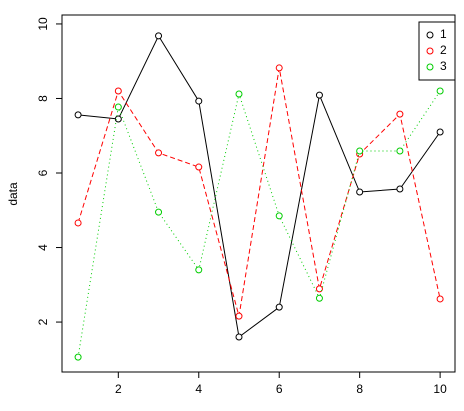  What do you see at coordinates (43, 24) in the screenshot?
I see `y-tick-label: 10` at bounding box center [43, 24].